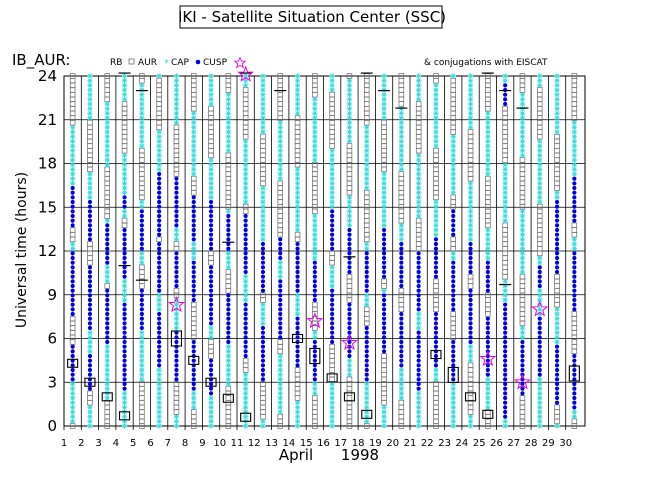 Image resolution: width=650 pixels, height=500 pixels. I want to click on eiscat-conjugation-star, so click(246, 73).